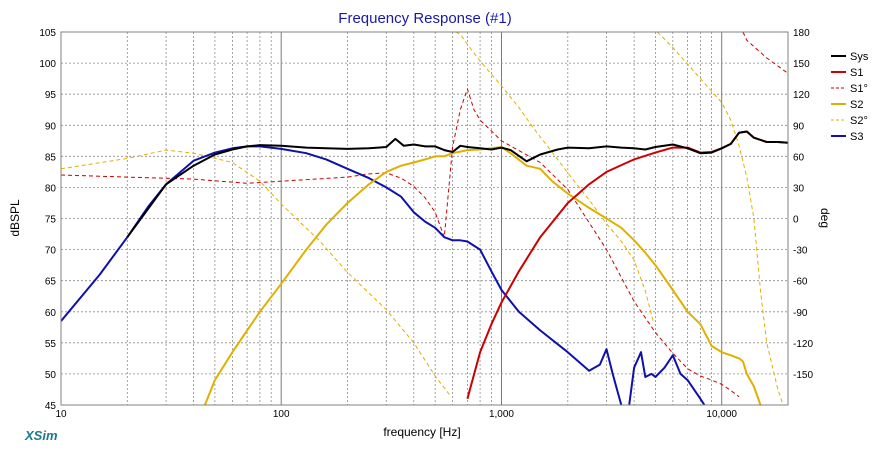 This screenshot has width=893, height=455. Describe the element at coordinates (801, 64) in the screenshot. I see `y2-tick-label: 150` at that location.